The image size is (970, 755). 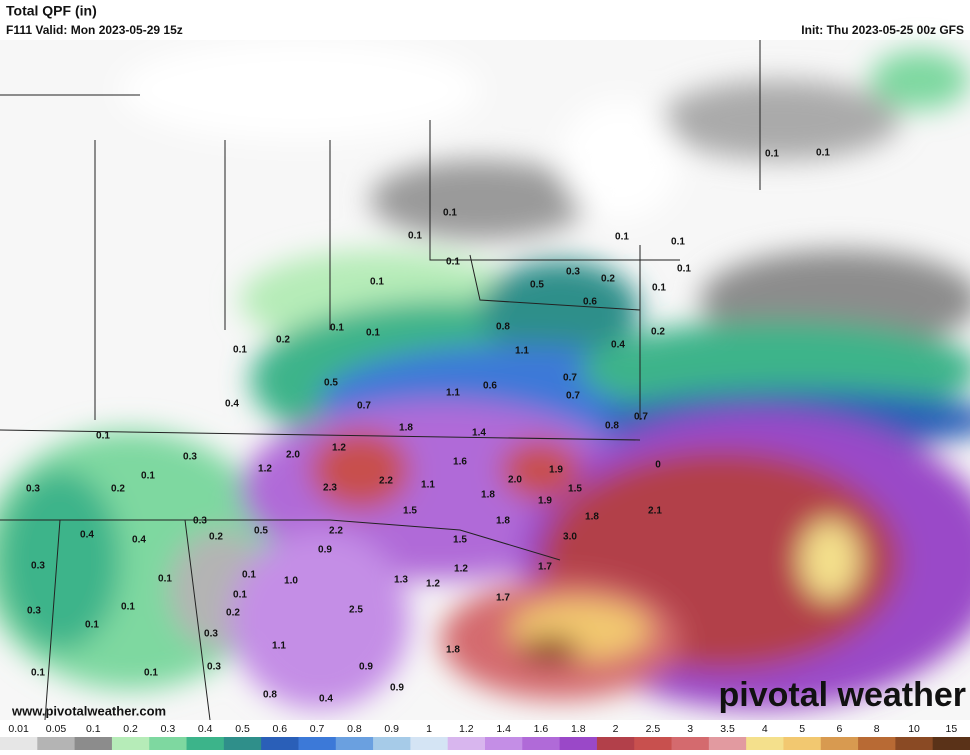 What do you see at coordinates (354, 729) in the screenshot?
I see `colorbar-label: 0.8` at bounding box center [354, 729].